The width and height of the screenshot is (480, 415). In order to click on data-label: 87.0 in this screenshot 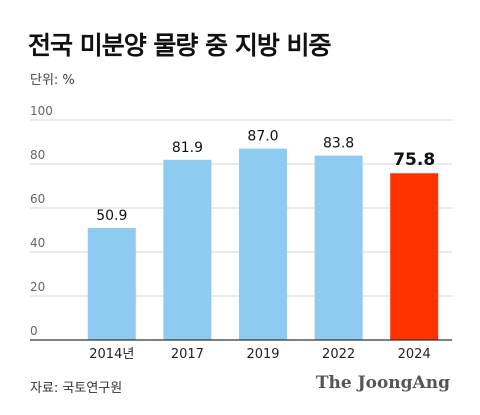, I will do `click(262, 137)`.